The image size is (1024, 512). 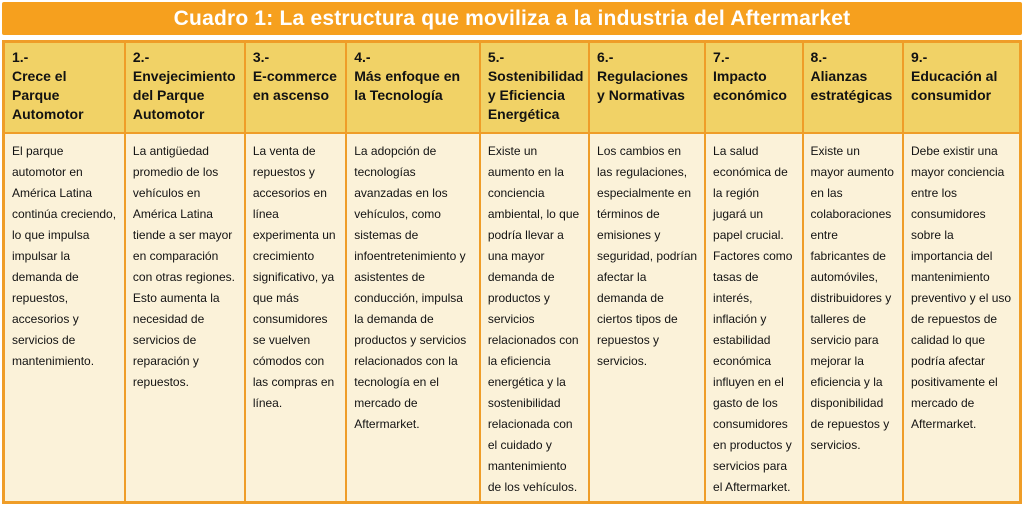 I want to click on trend-column-header: 6.- Regulaciones y Normativas, so click(x=647, y=87).